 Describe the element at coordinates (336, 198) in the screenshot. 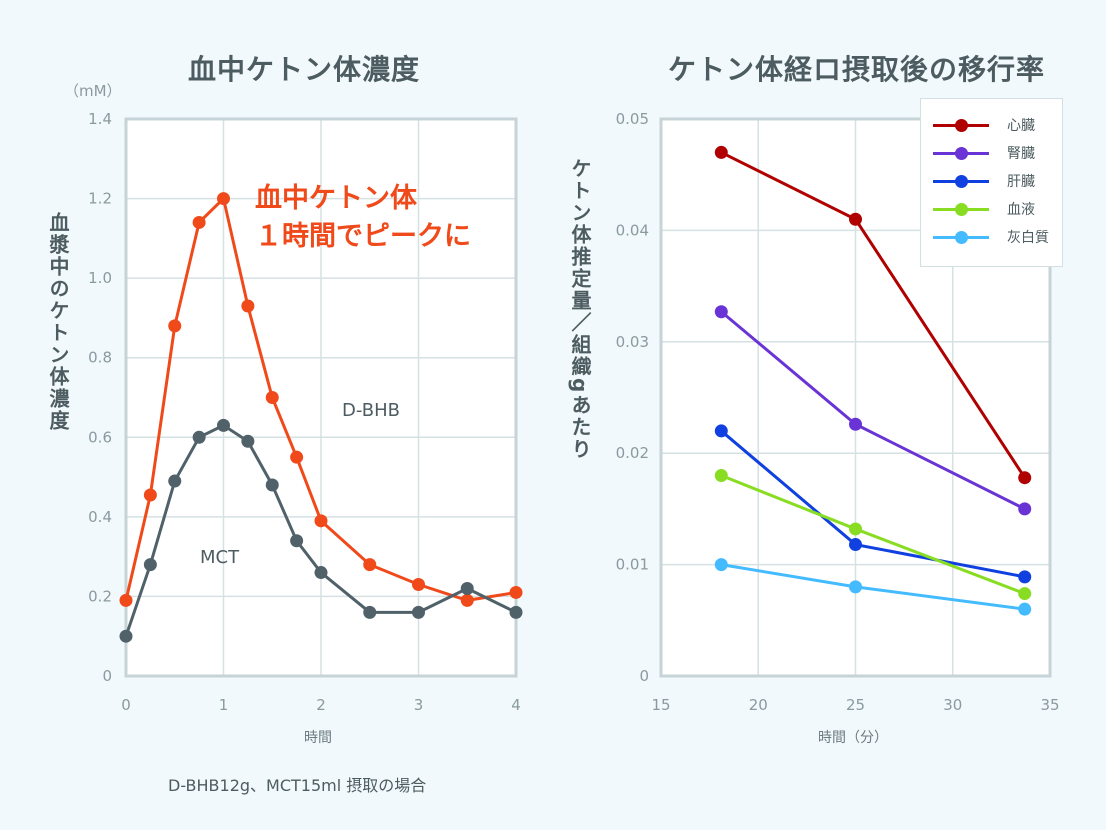

I see `peak-annotation-line1: 血中ケトン体` at that location.